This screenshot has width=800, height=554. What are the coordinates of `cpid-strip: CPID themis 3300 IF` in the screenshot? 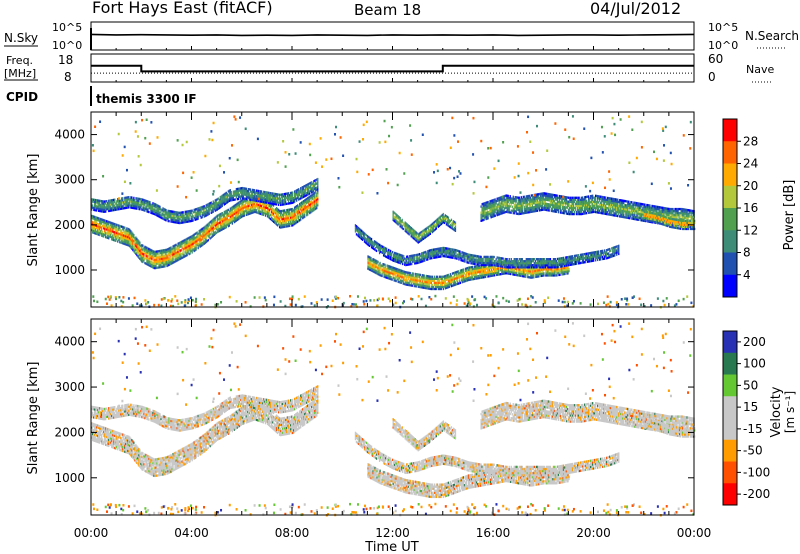 It's located at (101, 96).